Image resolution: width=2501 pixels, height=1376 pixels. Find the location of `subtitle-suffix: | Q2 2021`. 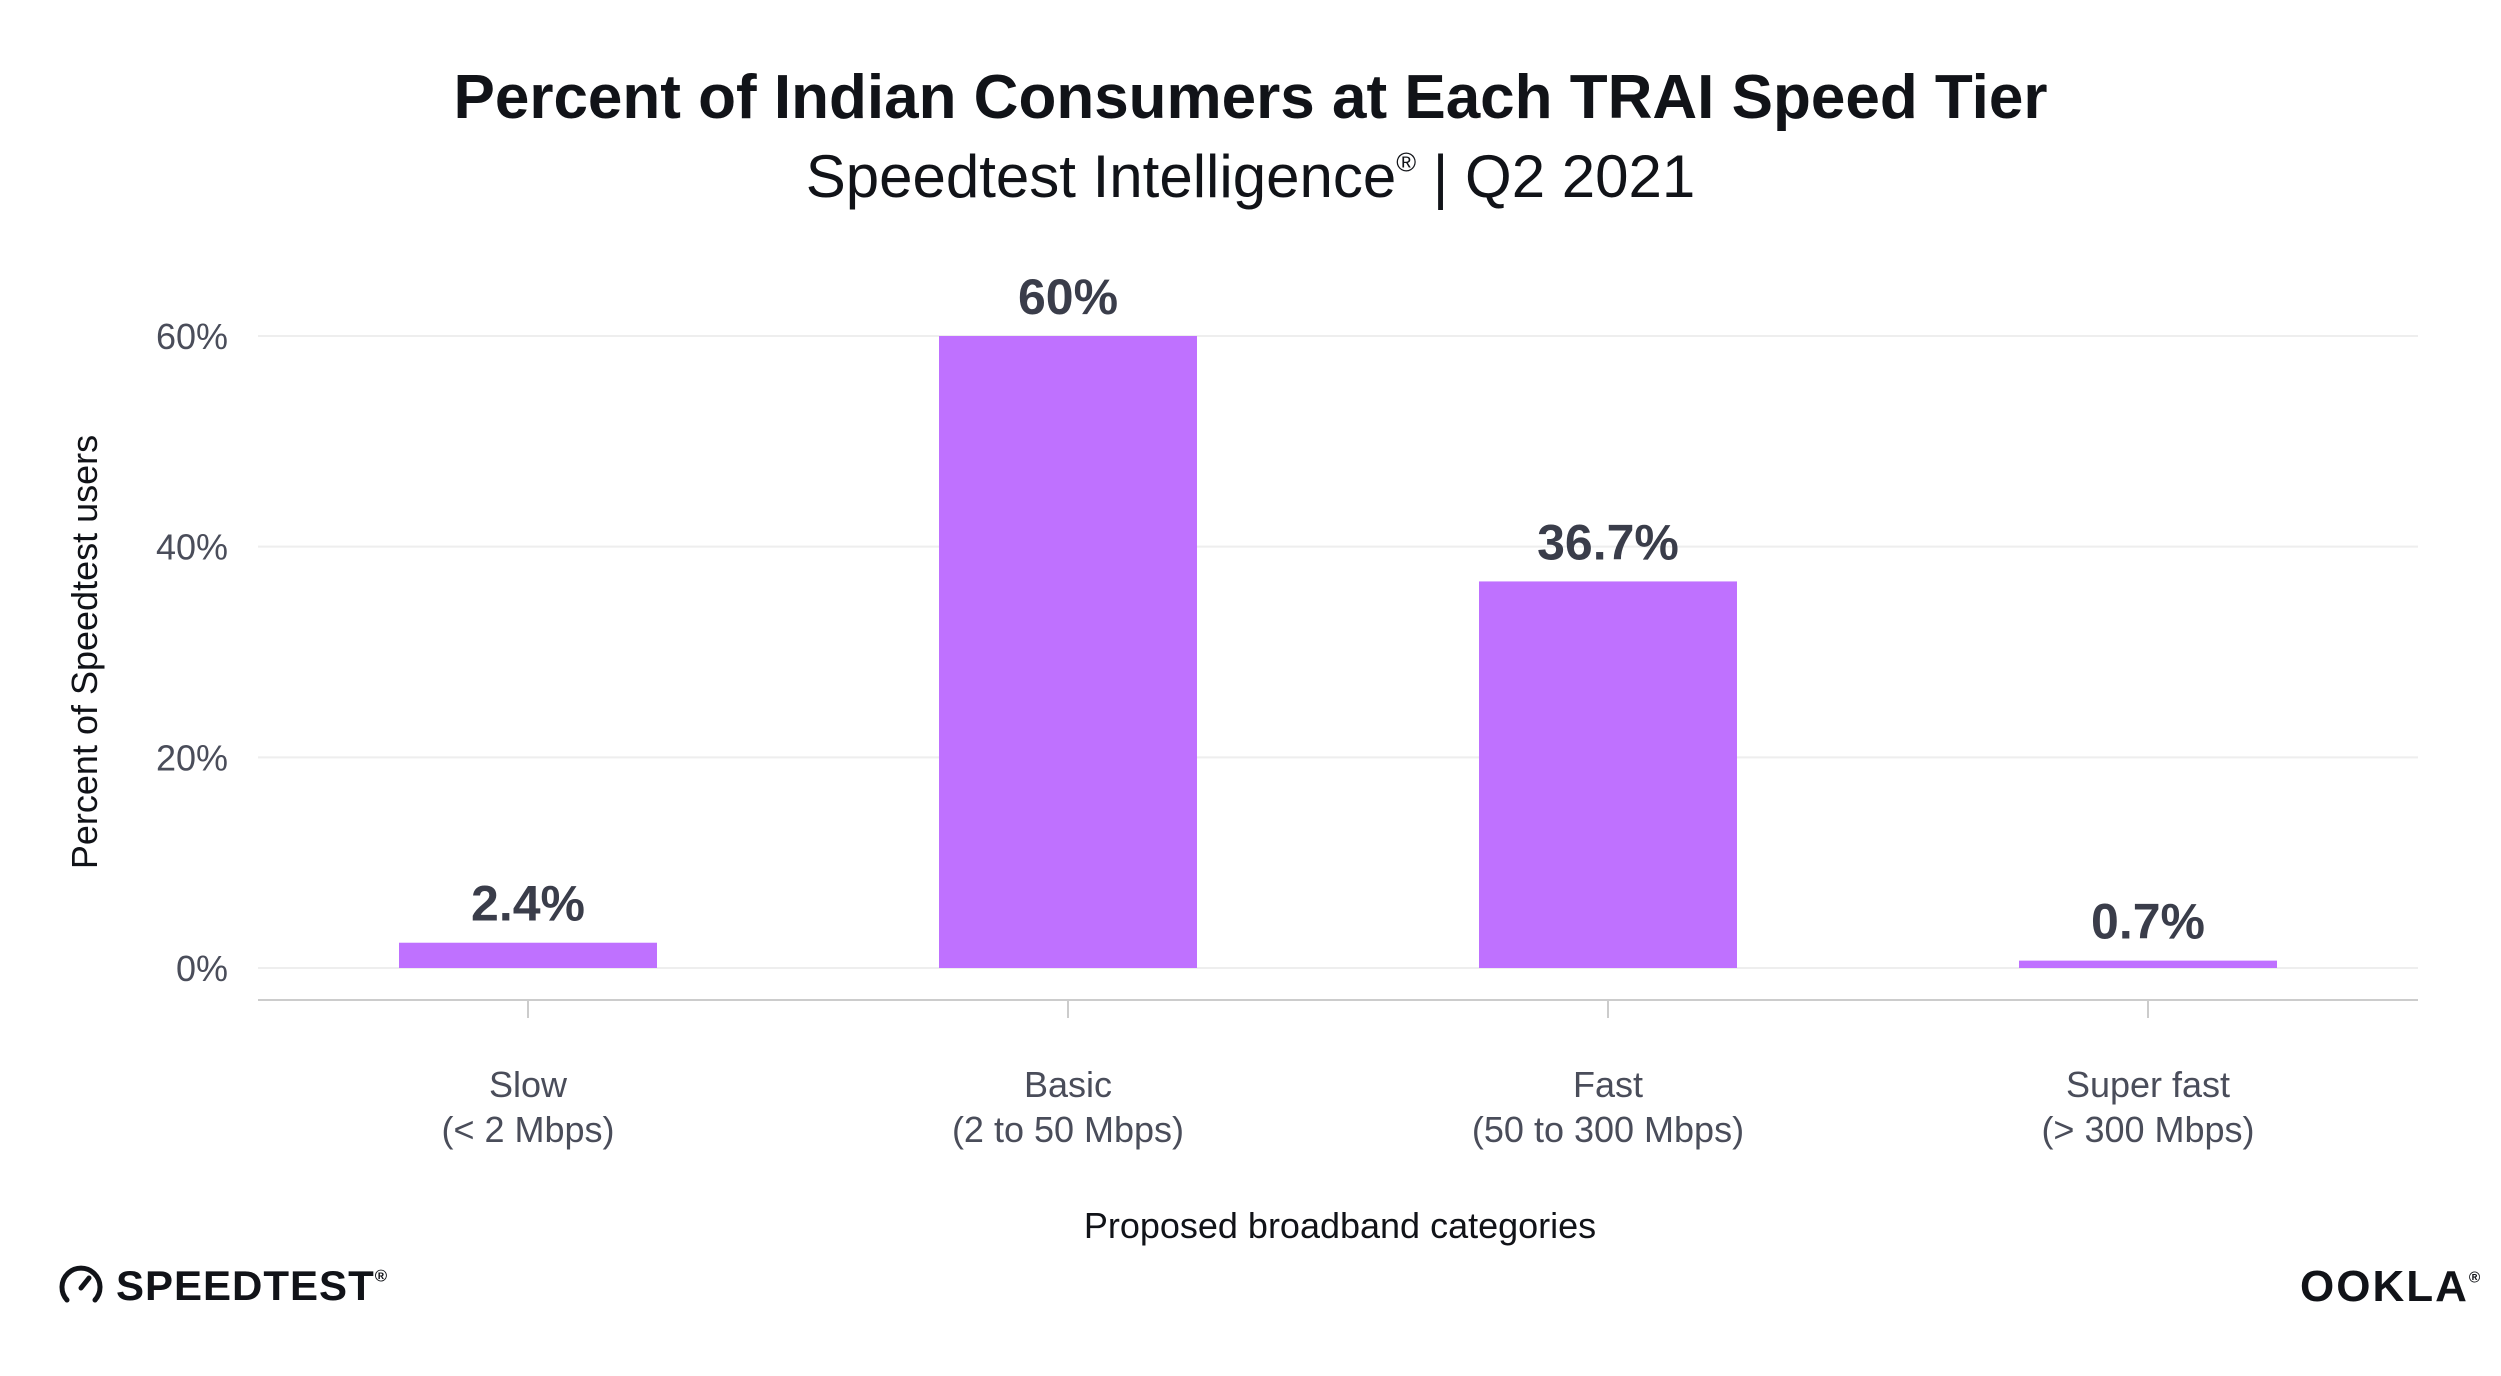

subtitle-suffix: | Q2 2021 is located at coordinates (1556, 176).